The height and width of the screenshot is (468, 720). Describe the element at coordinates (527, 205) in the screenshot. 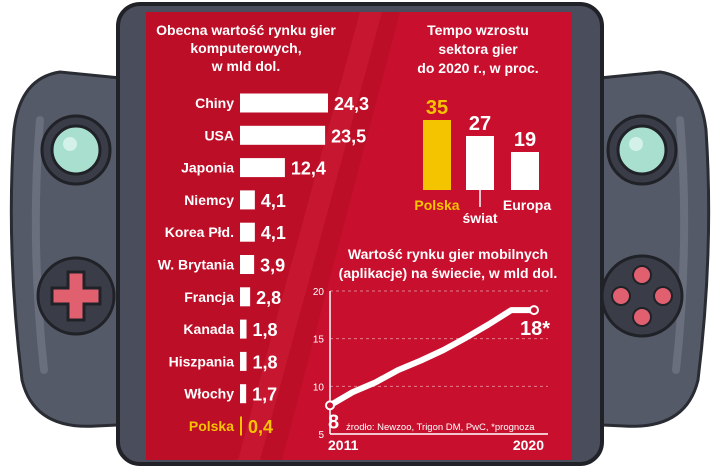

I see `bar-category-label: Europa` at that location.